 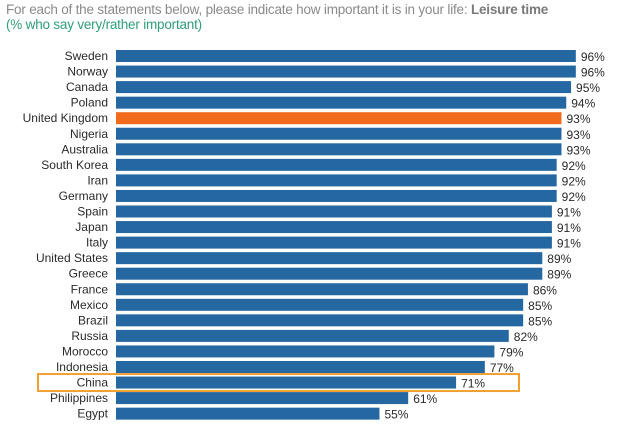 What do you see at coordinates (334, 242) in the screenshot?
I see `bar-italy` at bounding box center [334, 242].